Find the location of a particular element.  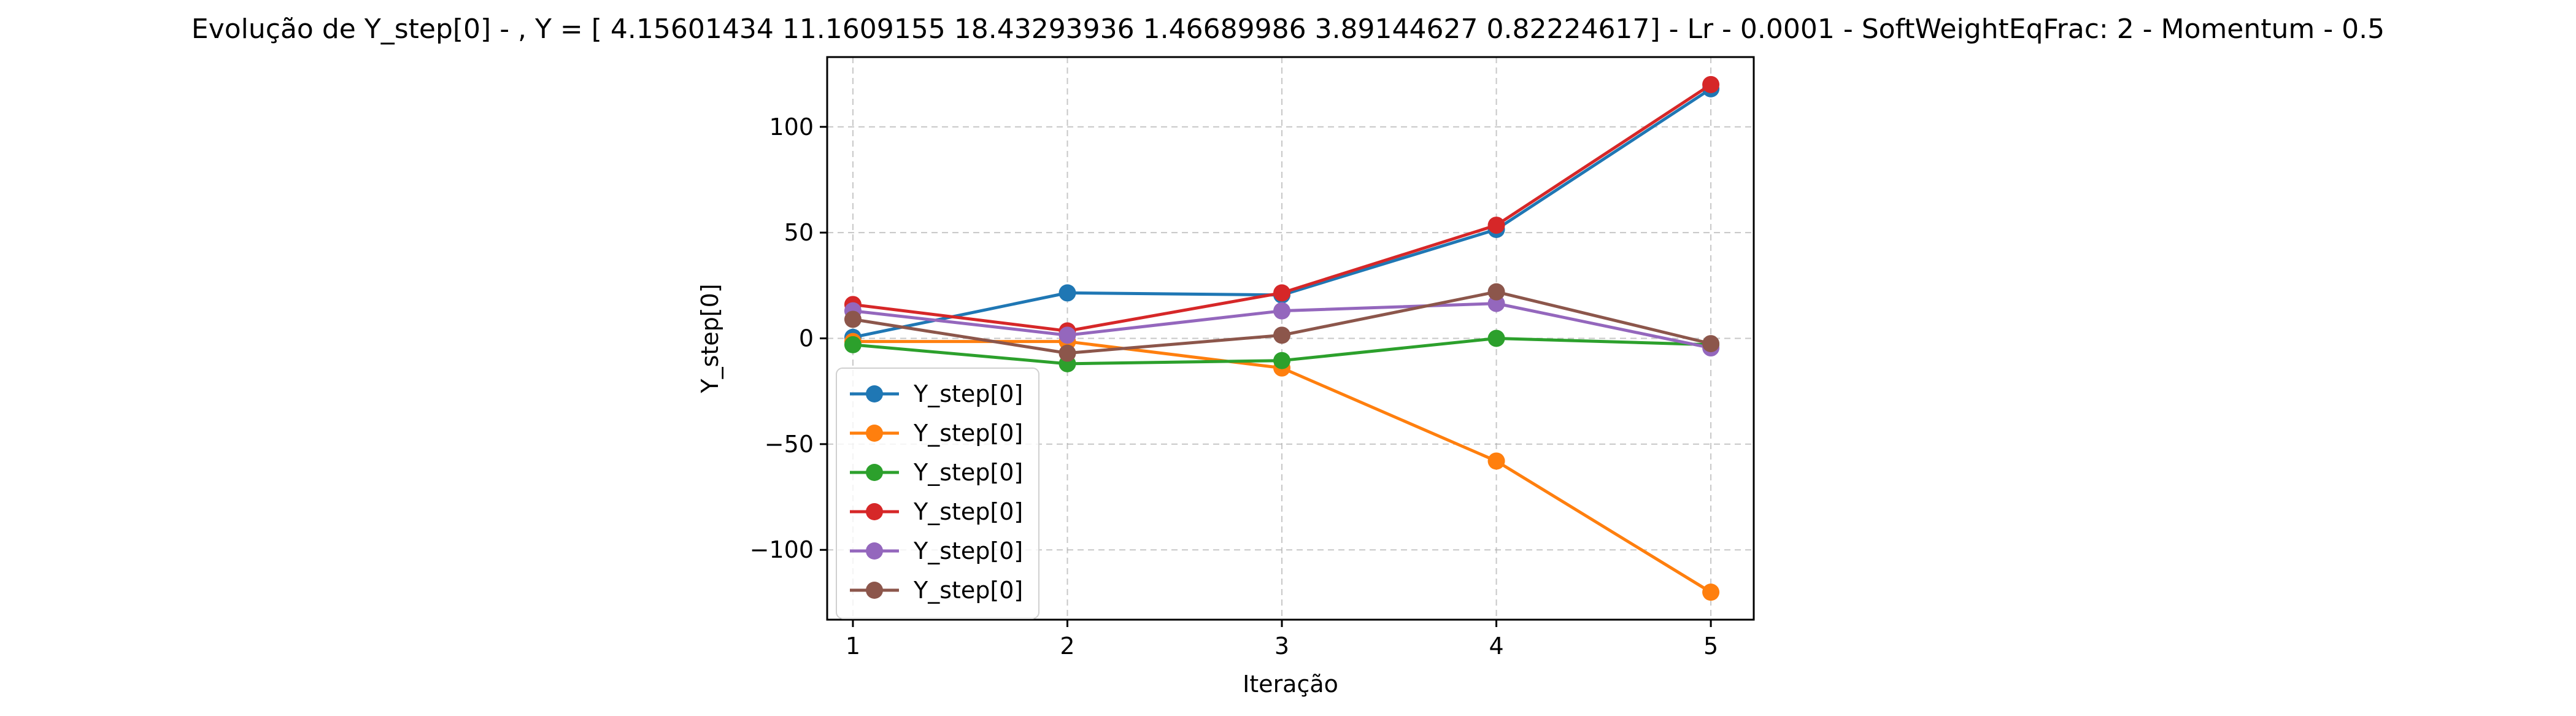

y-tick-label: 100 is located at coordinates (791, 127).